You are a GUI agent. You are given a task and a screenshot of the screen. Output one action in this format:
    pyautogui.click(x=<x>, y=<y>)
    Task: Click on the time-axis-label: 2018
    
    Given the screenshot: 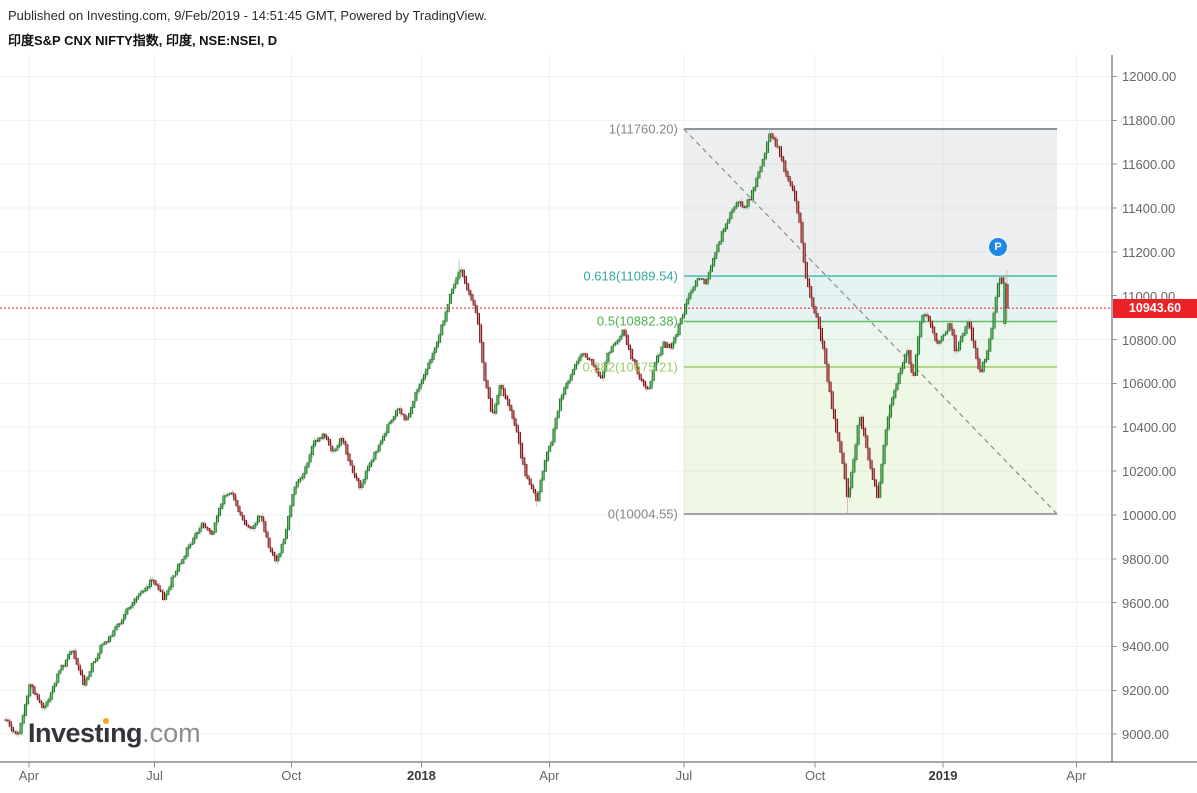 What is the action you would take?
    pyautogui.click(x=421, y=775)
    